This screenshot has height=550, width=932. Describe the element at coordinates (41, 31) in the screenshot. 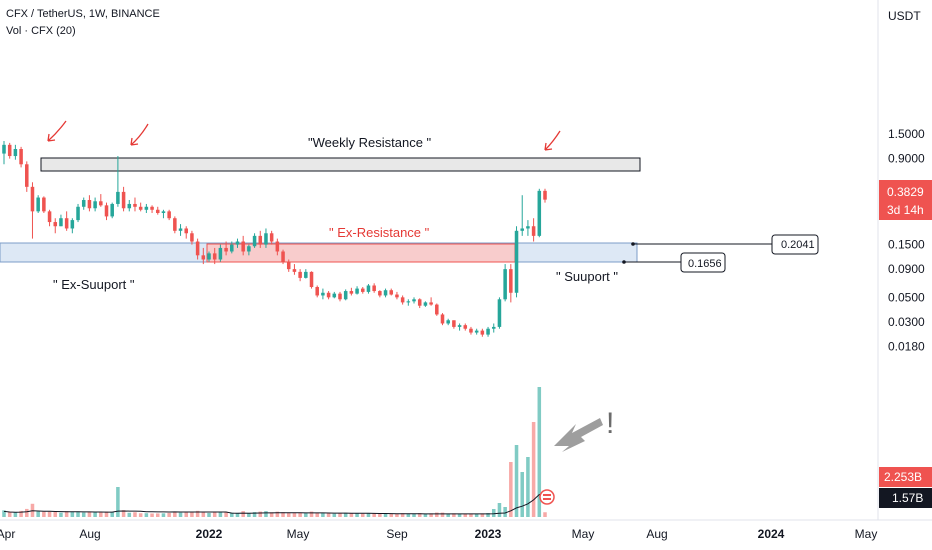

I see `volume-indicator-label: Vol · CFX (20)` at that location.